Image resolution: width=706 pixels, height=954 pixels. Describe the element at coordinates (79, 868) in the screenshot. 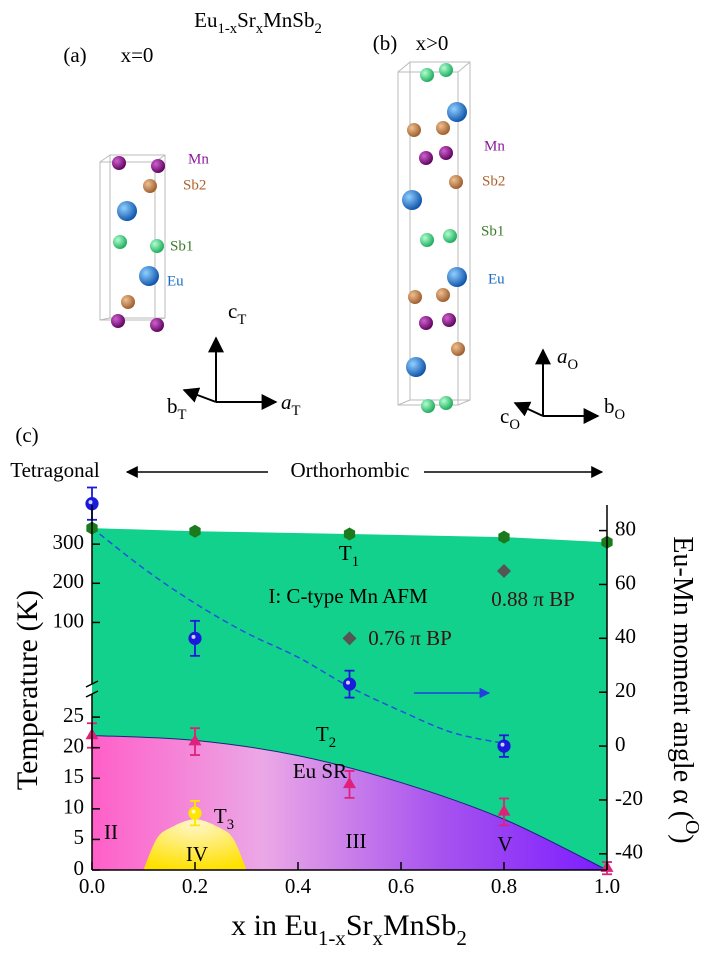

I see `y-tick-label: 0` at that location.